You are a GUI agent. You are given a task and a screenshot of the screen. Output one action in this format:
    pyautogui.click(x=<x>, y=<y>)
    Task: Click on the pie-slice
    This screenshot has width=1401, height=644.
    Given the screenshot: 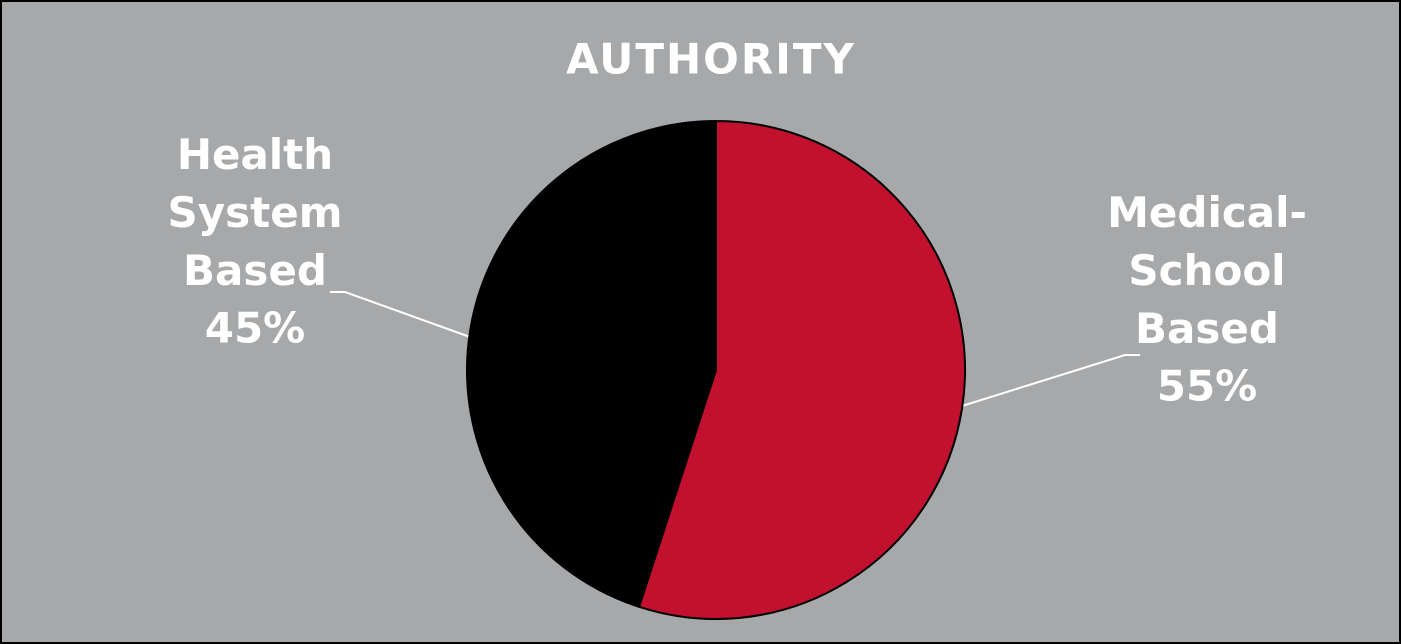 What is the action you would take?
    pyautogui.click(x=591, y=364)
    